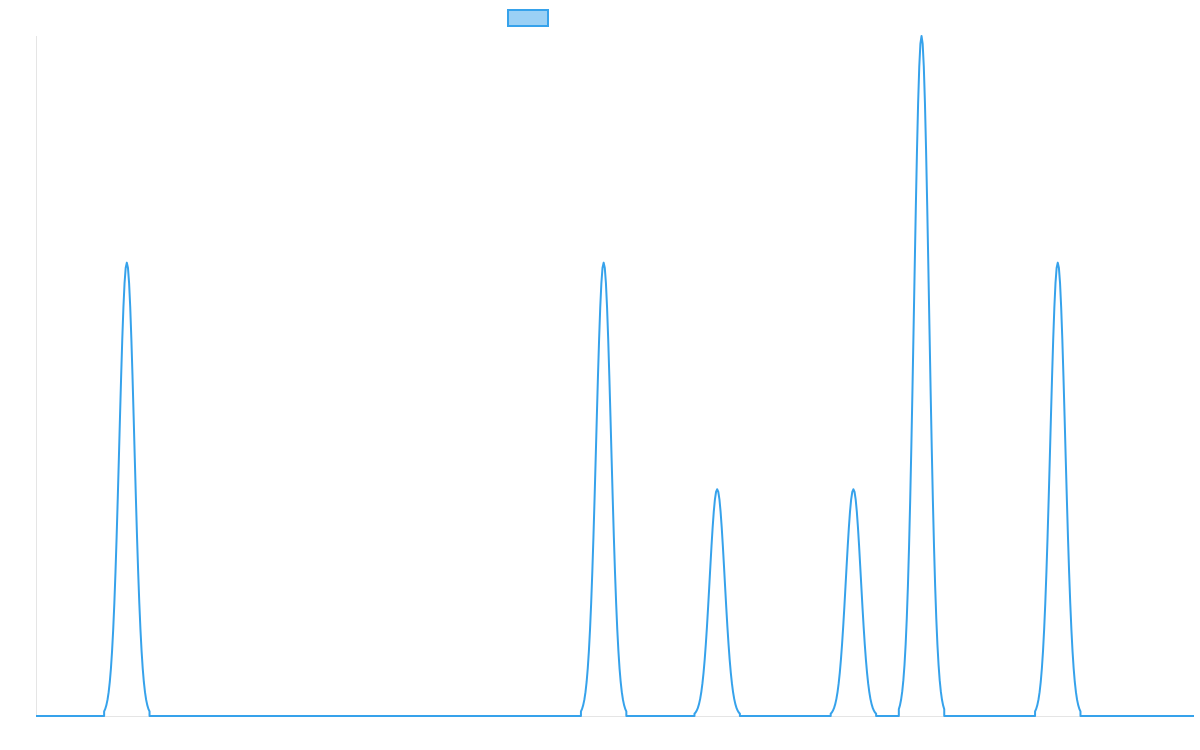 The height and width of the screenshot is (750, 1200). I want to click on legend-swatch, so click(528, 18).